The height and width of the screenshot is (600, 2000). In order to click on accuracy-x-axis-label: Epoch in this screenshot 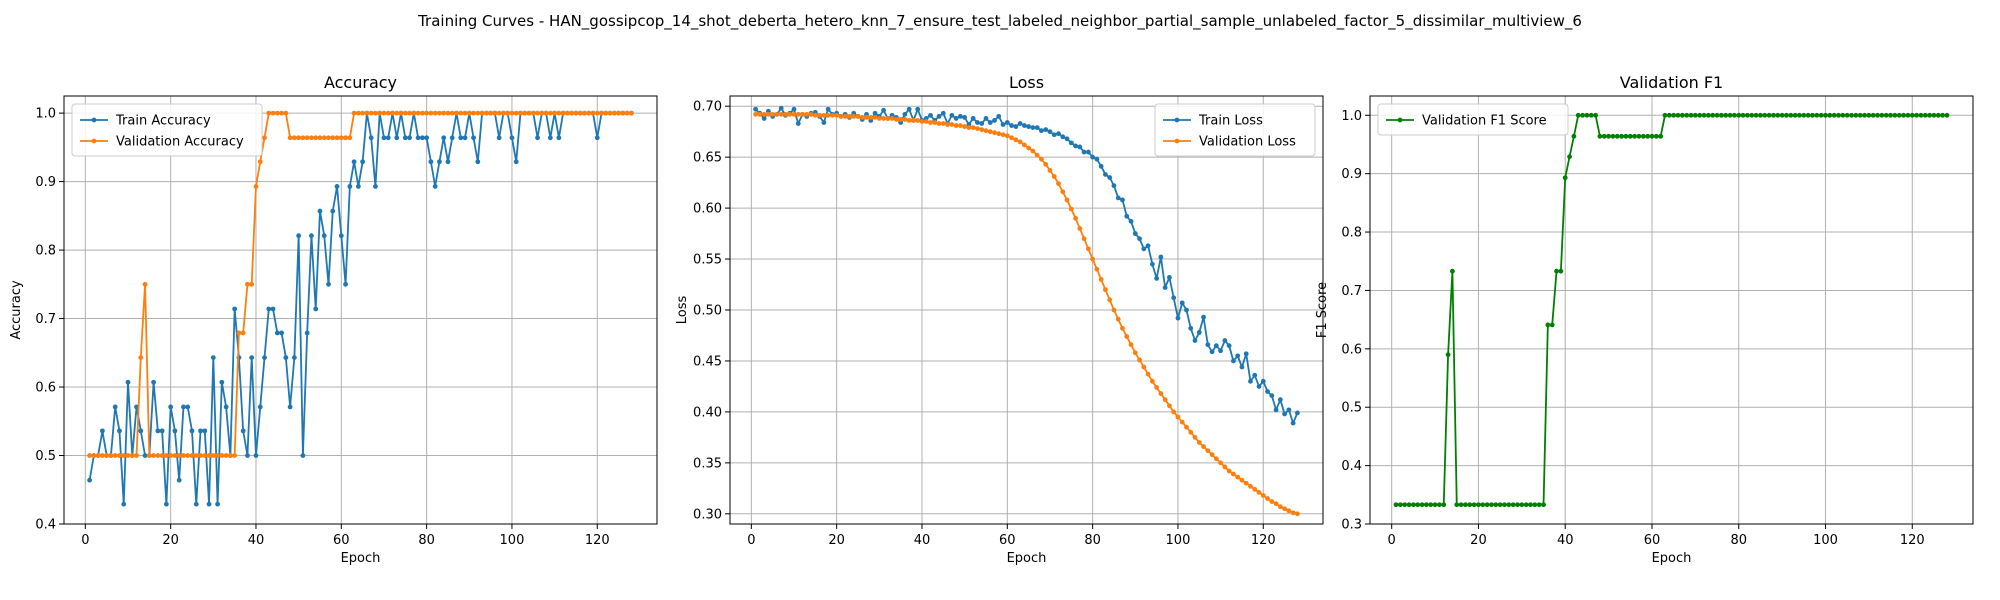, I will do `click(361, 558)`.